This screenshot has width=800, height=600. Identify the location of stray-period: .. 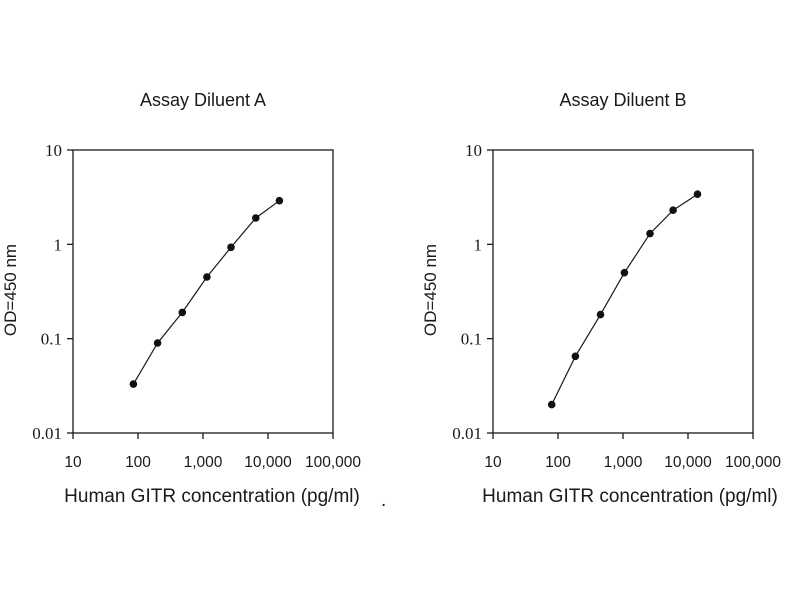
(383, 500).